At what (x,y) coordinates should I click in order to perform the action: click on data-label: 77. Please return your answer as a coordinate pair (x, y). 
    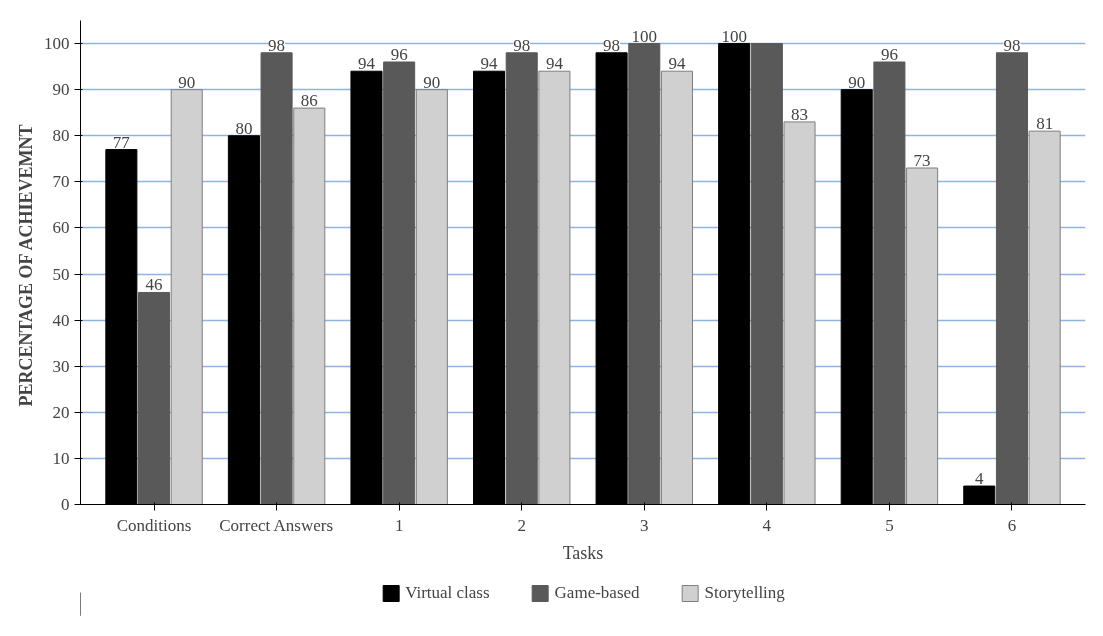
    Looking at the image, I should click on (121, 142).